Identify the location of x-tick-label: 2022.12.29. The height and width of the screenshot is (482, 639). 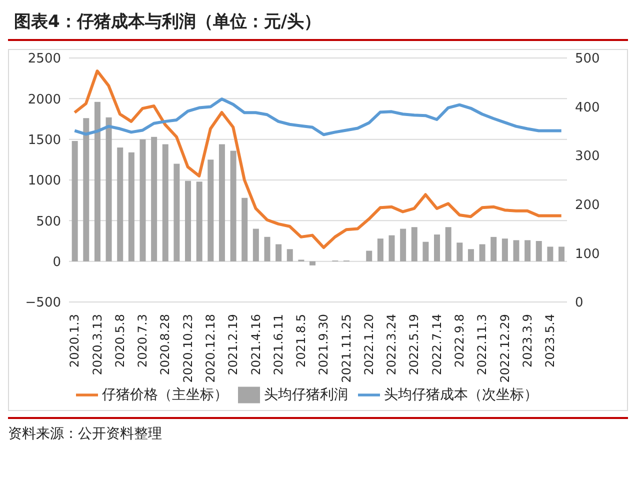
(505, 348).